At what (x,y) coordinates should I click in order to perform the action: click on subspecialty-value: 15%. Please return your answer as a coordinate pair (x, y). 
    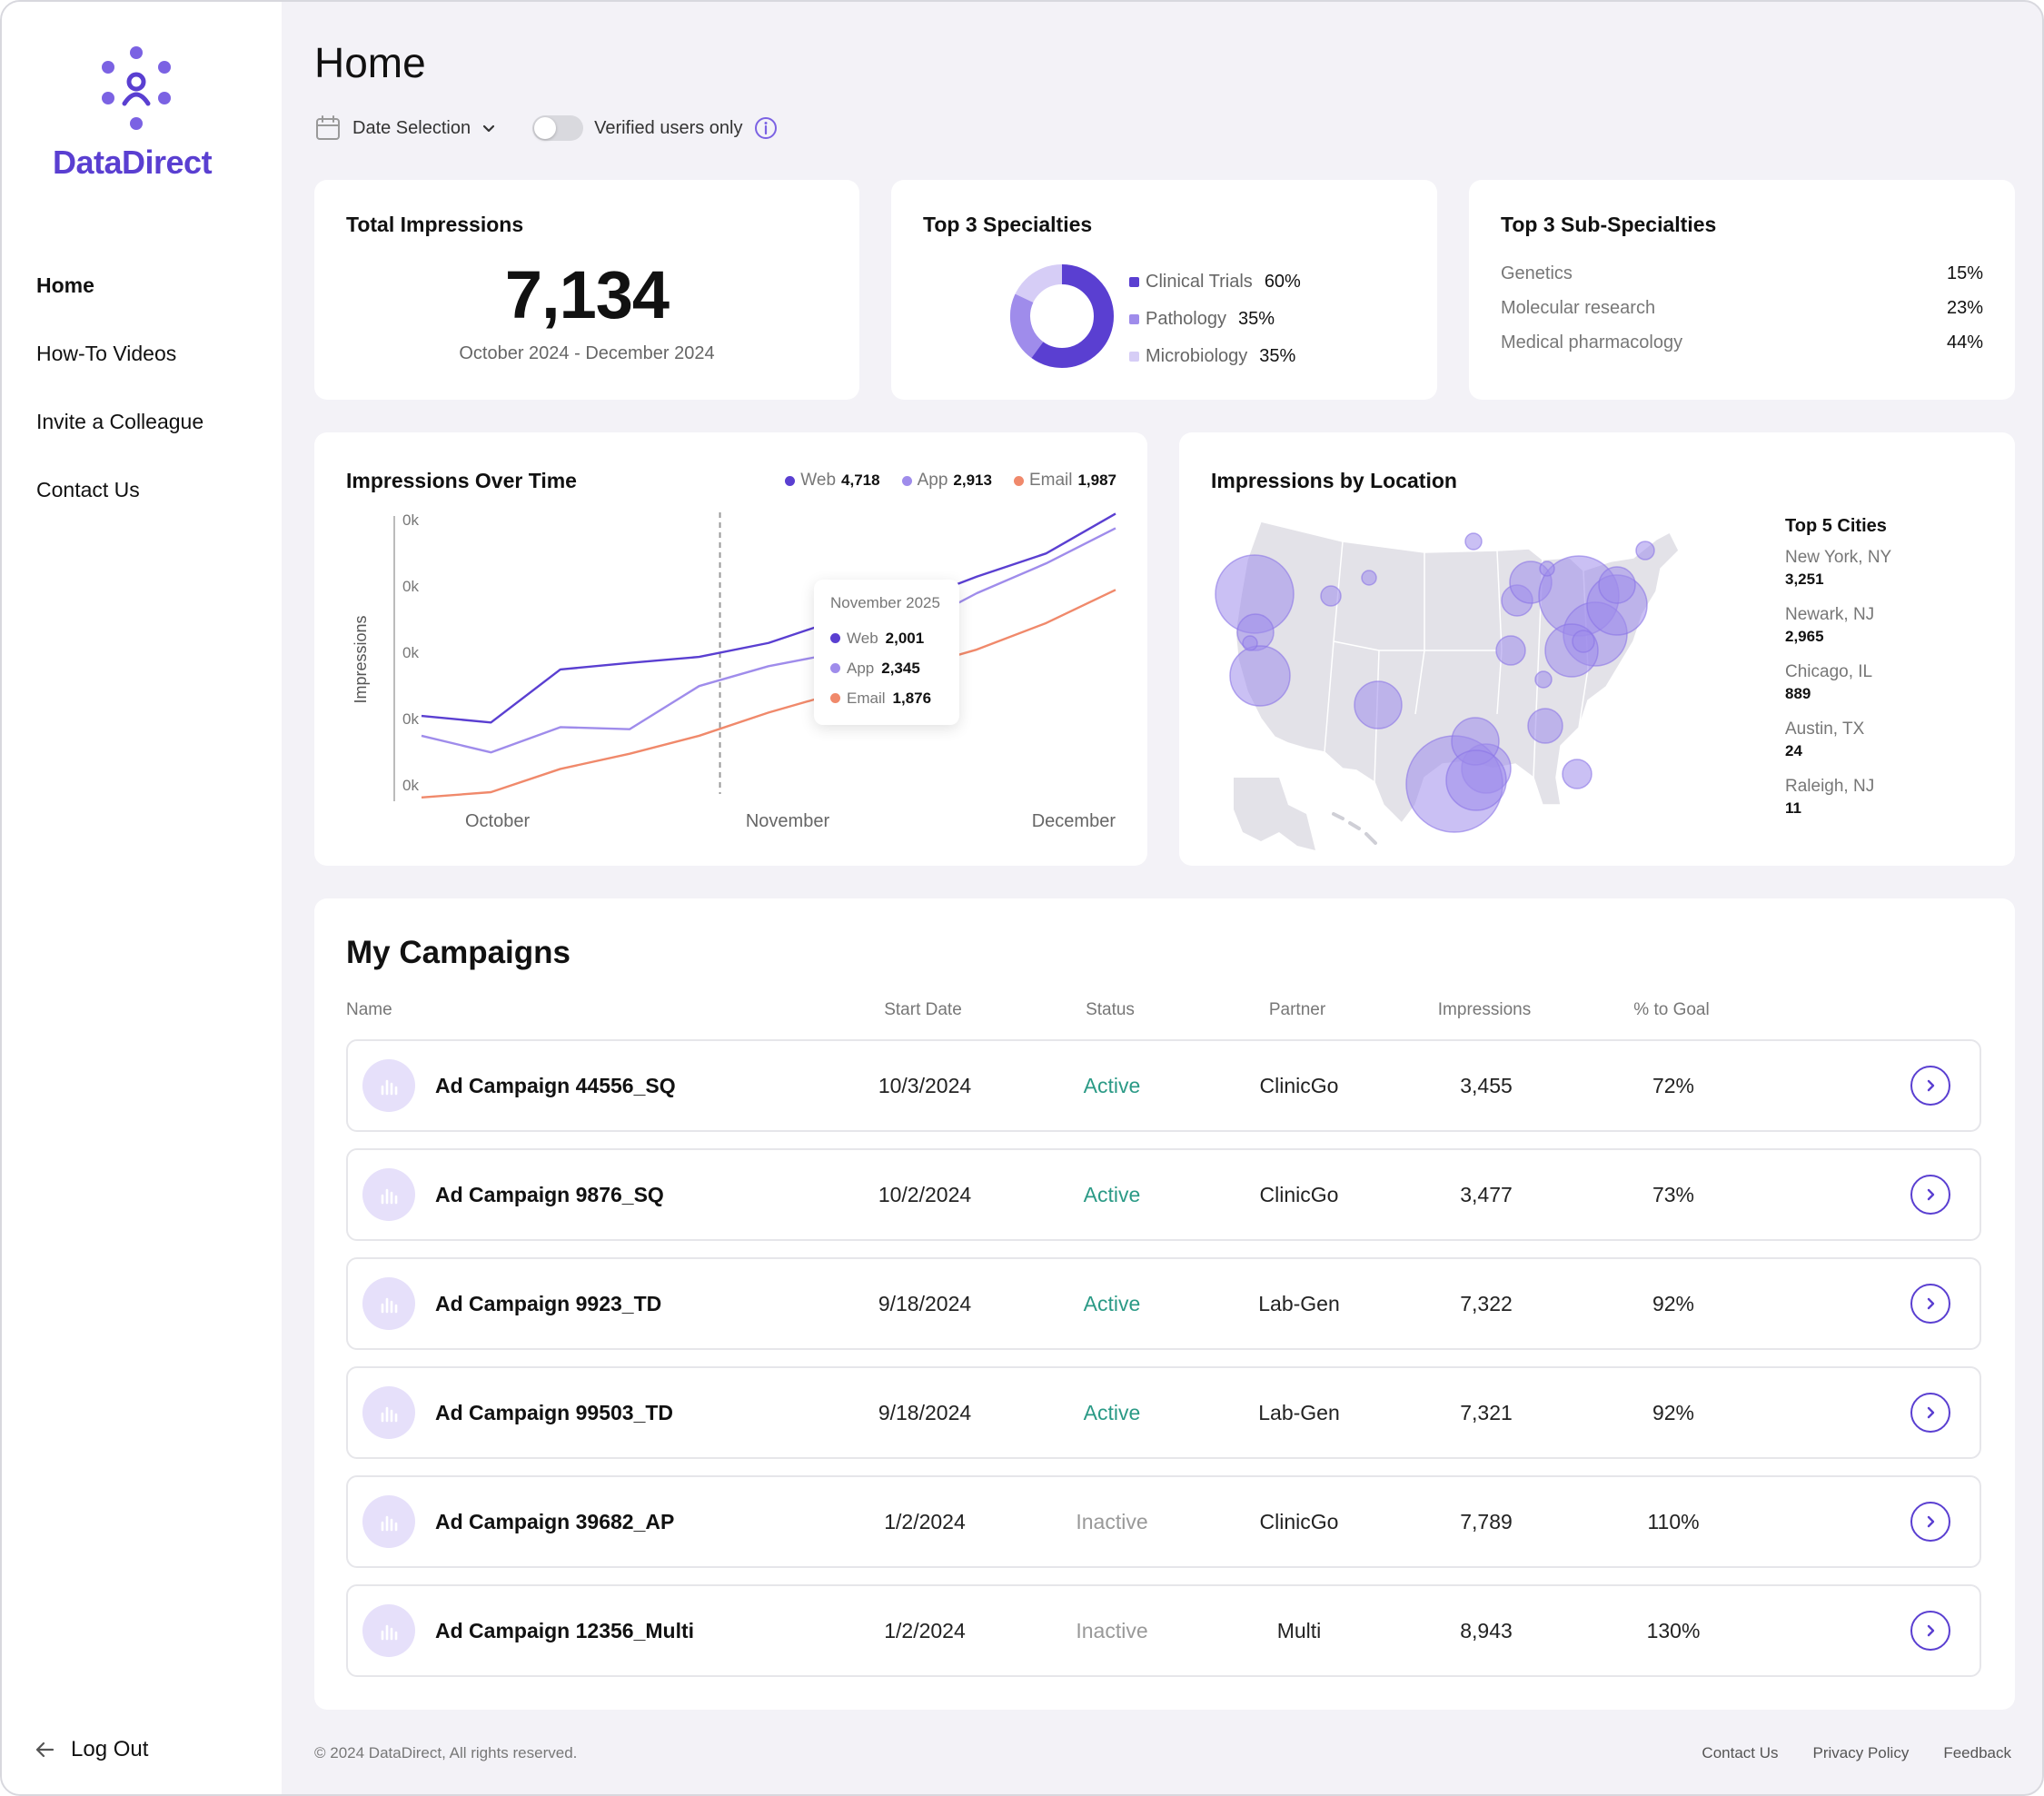
    Looking at the image, I should click on (1965, 273).